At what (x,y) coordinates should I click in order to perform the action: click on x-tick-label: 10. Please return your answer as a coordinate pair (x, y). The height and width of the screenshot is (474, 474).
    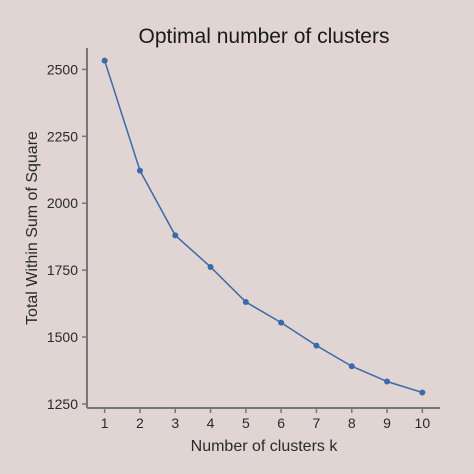
    Looking at the image, I should click on (423, 423).